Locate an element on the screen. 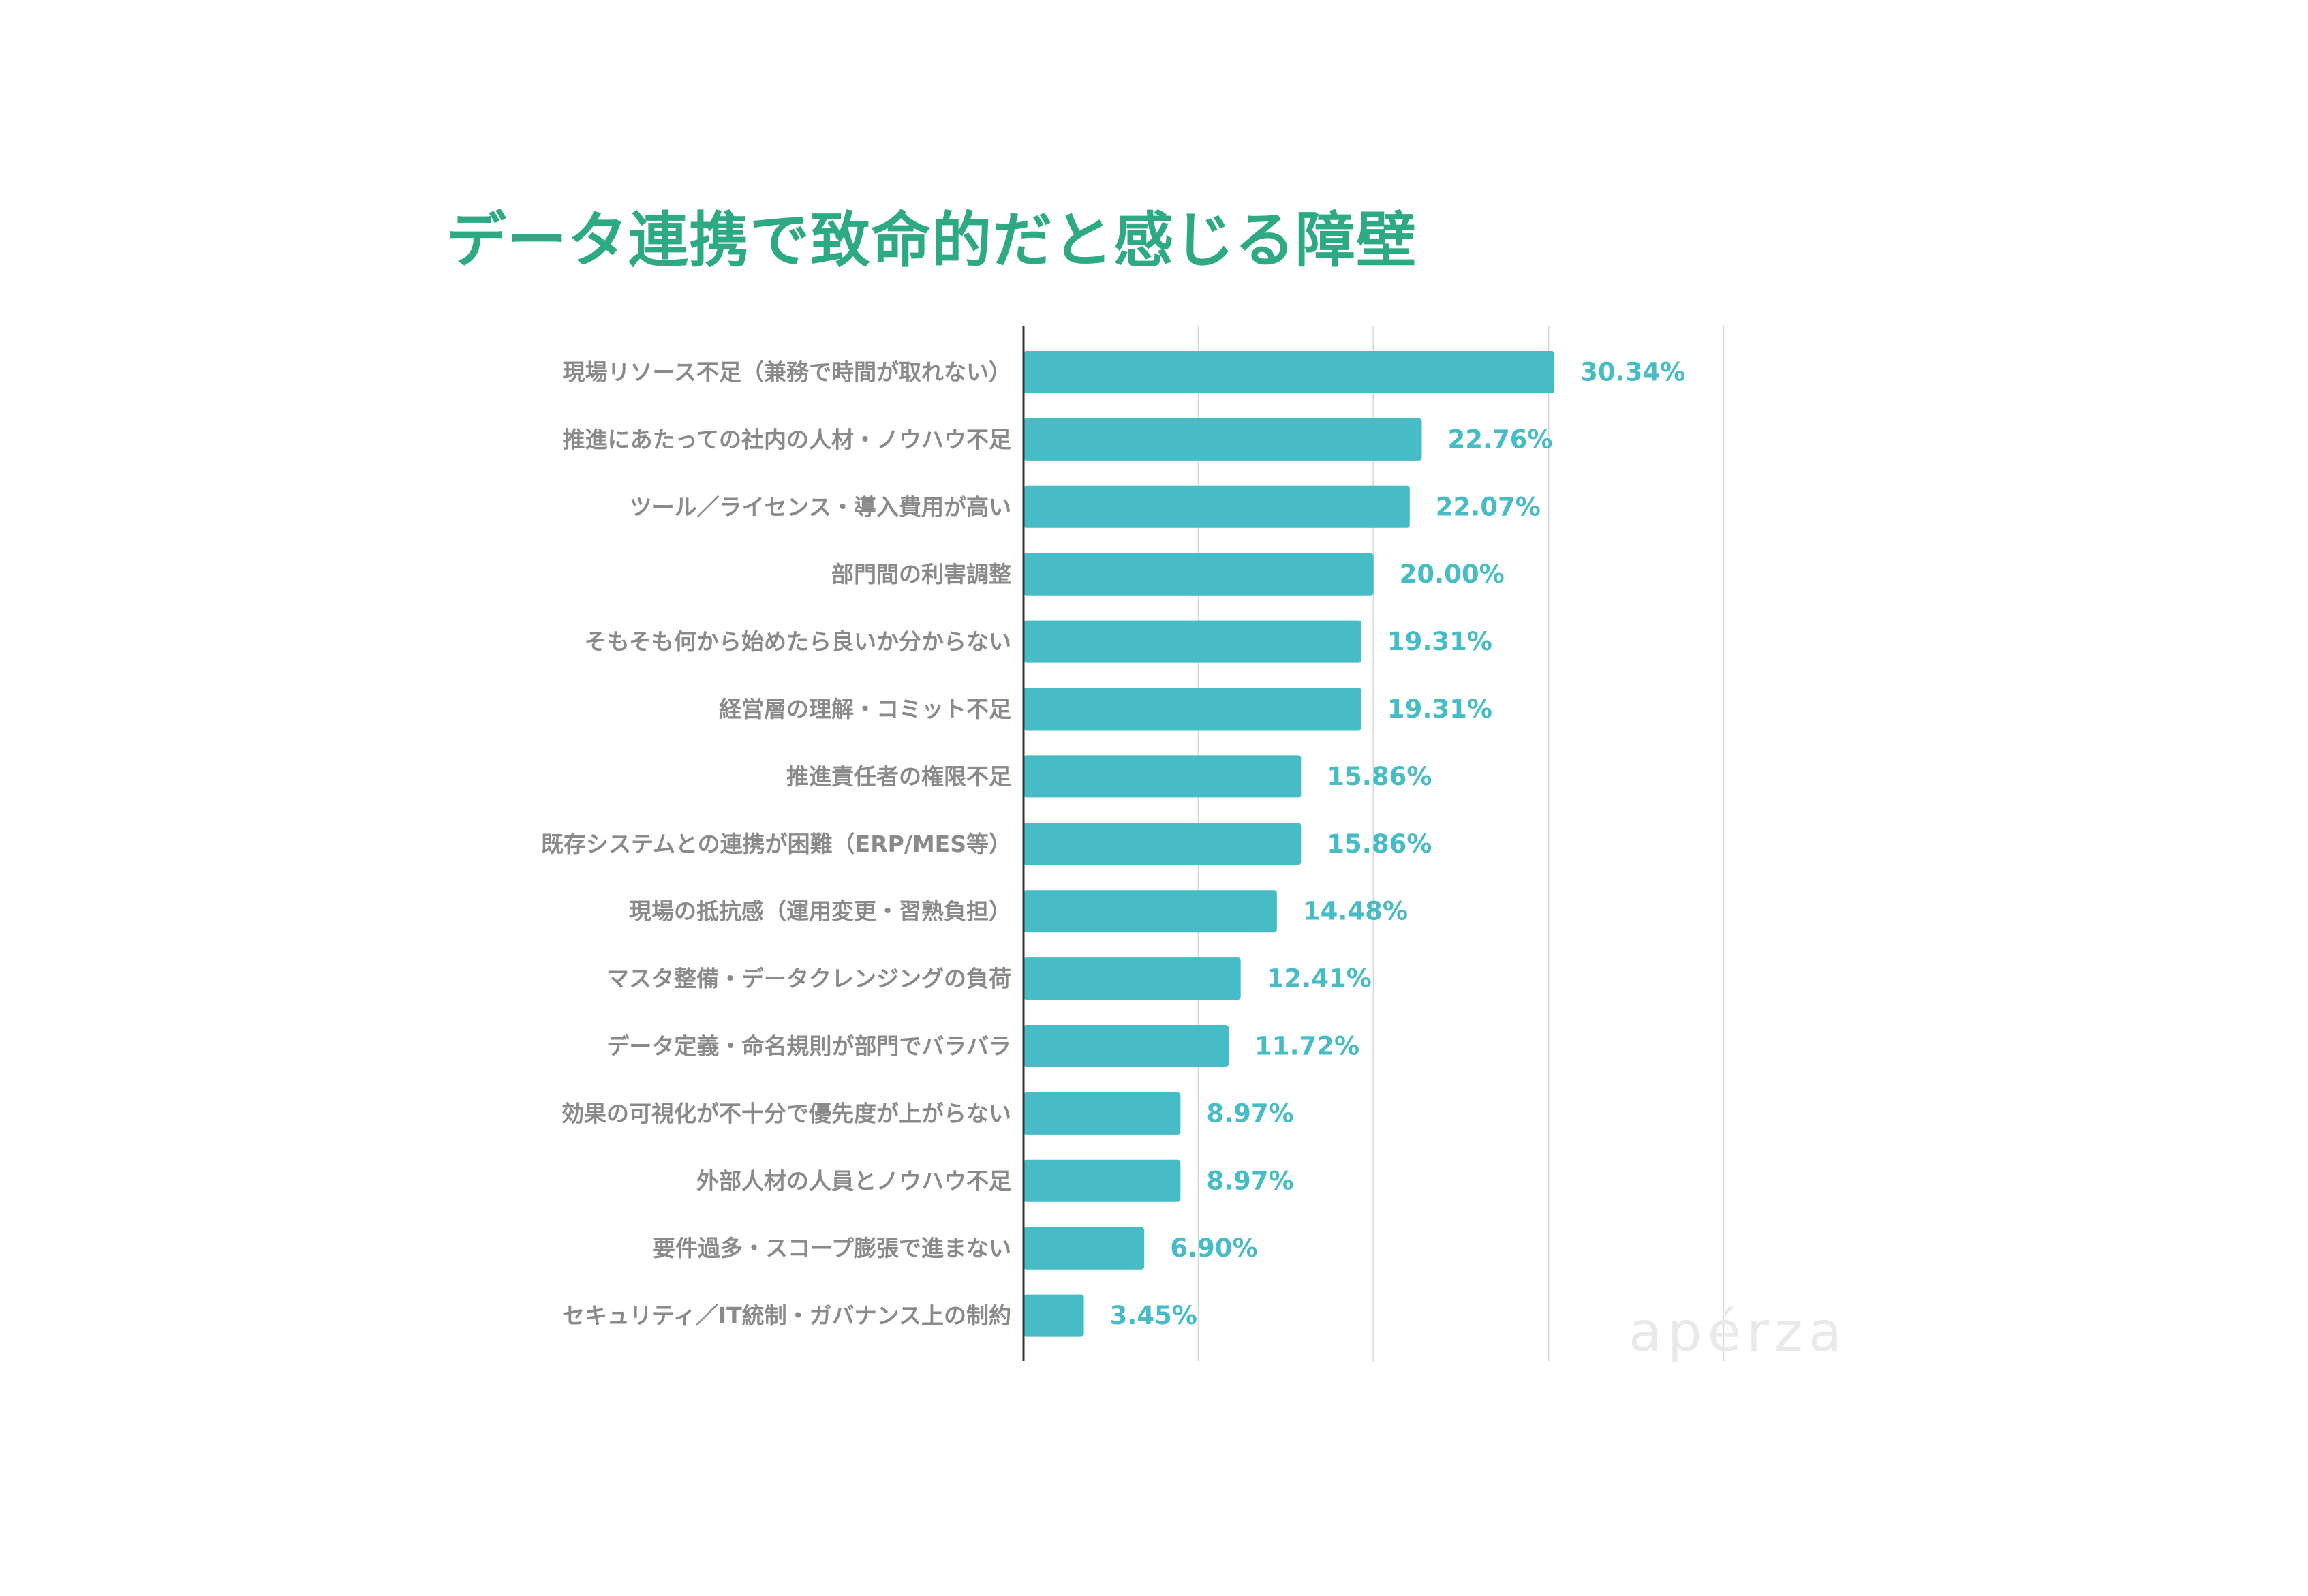 This screenshot has width=2308, height=1596. category-label: 推進責任者の権限不足 is located at coordinates (898, 776).